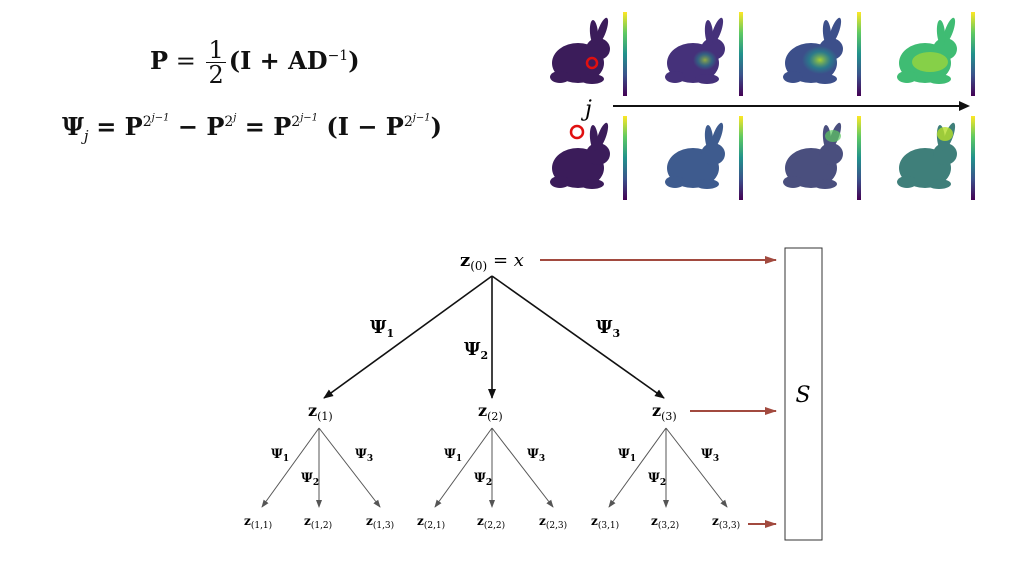 The image size is (1024, 576). Describe the element at coordinates (160, 118) in the screenshot. I see `eq-psi-sup-1b: j−1` at that location.